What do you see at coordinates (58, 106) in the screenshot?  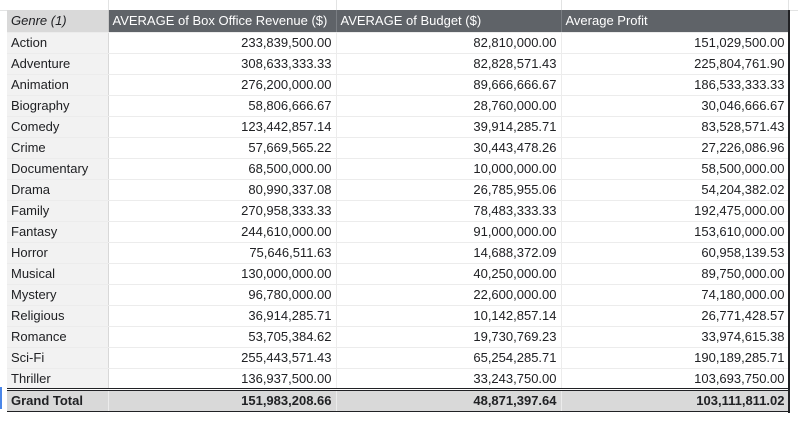 I see `genre-cell: Biography` at bounding box center [58, 106].